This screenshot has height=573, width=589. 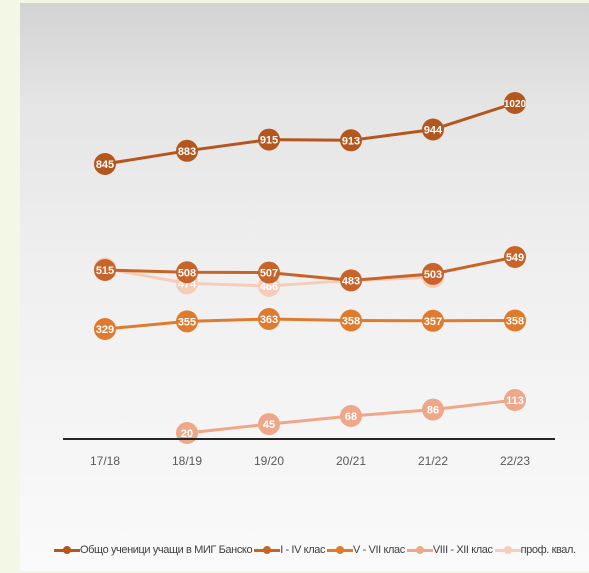 I want to click on data-label: 913, so click(x=351, y=141).